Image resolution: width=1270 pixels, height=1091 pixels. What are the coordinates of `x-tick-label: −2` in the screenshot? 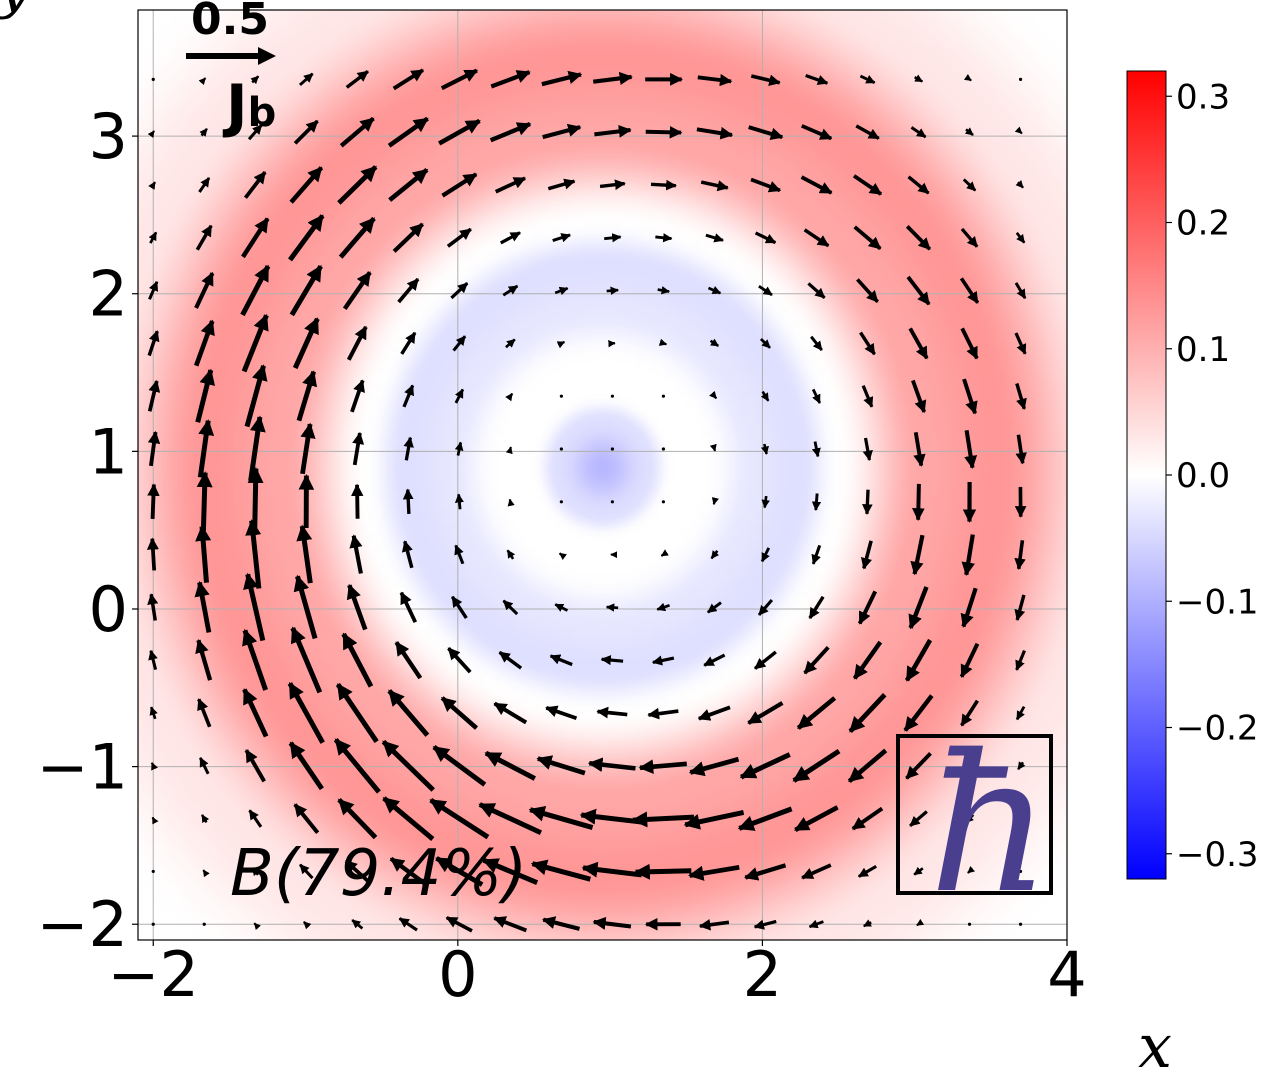 It's located at (153, 974).